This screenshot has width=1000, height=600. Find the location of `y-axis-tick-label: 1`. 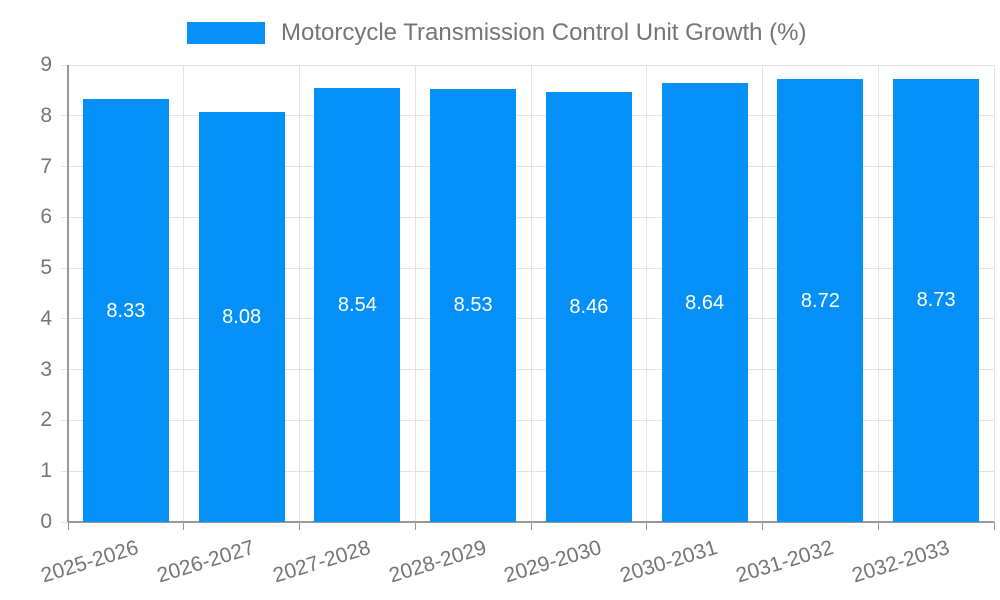

y-axis-tick-label: 1 is located at coordinates (46, 471).